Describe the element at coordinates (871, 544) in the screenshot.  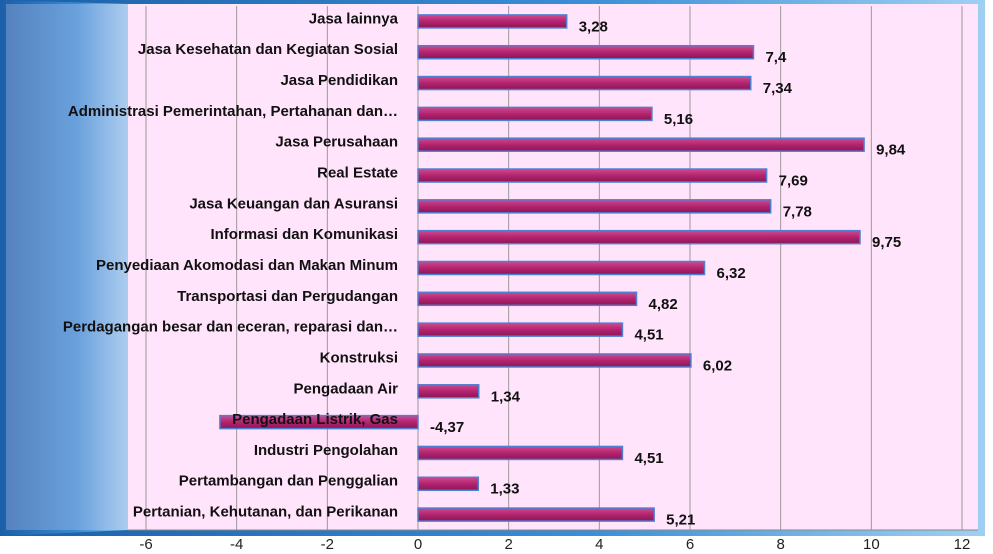
I see `x-tick-label: 10` at that location.